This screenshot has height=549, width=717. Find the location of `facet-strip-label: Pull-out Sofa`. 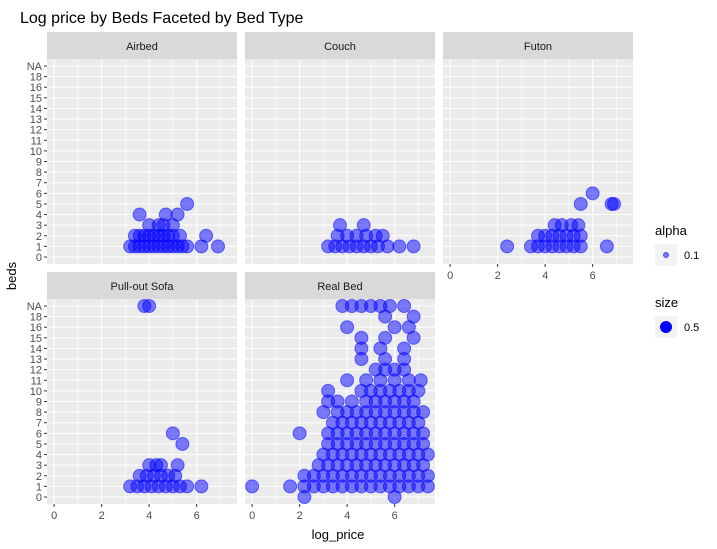

facet-strip-label: Pull-out Sofa is located at coordinates (143, 287).